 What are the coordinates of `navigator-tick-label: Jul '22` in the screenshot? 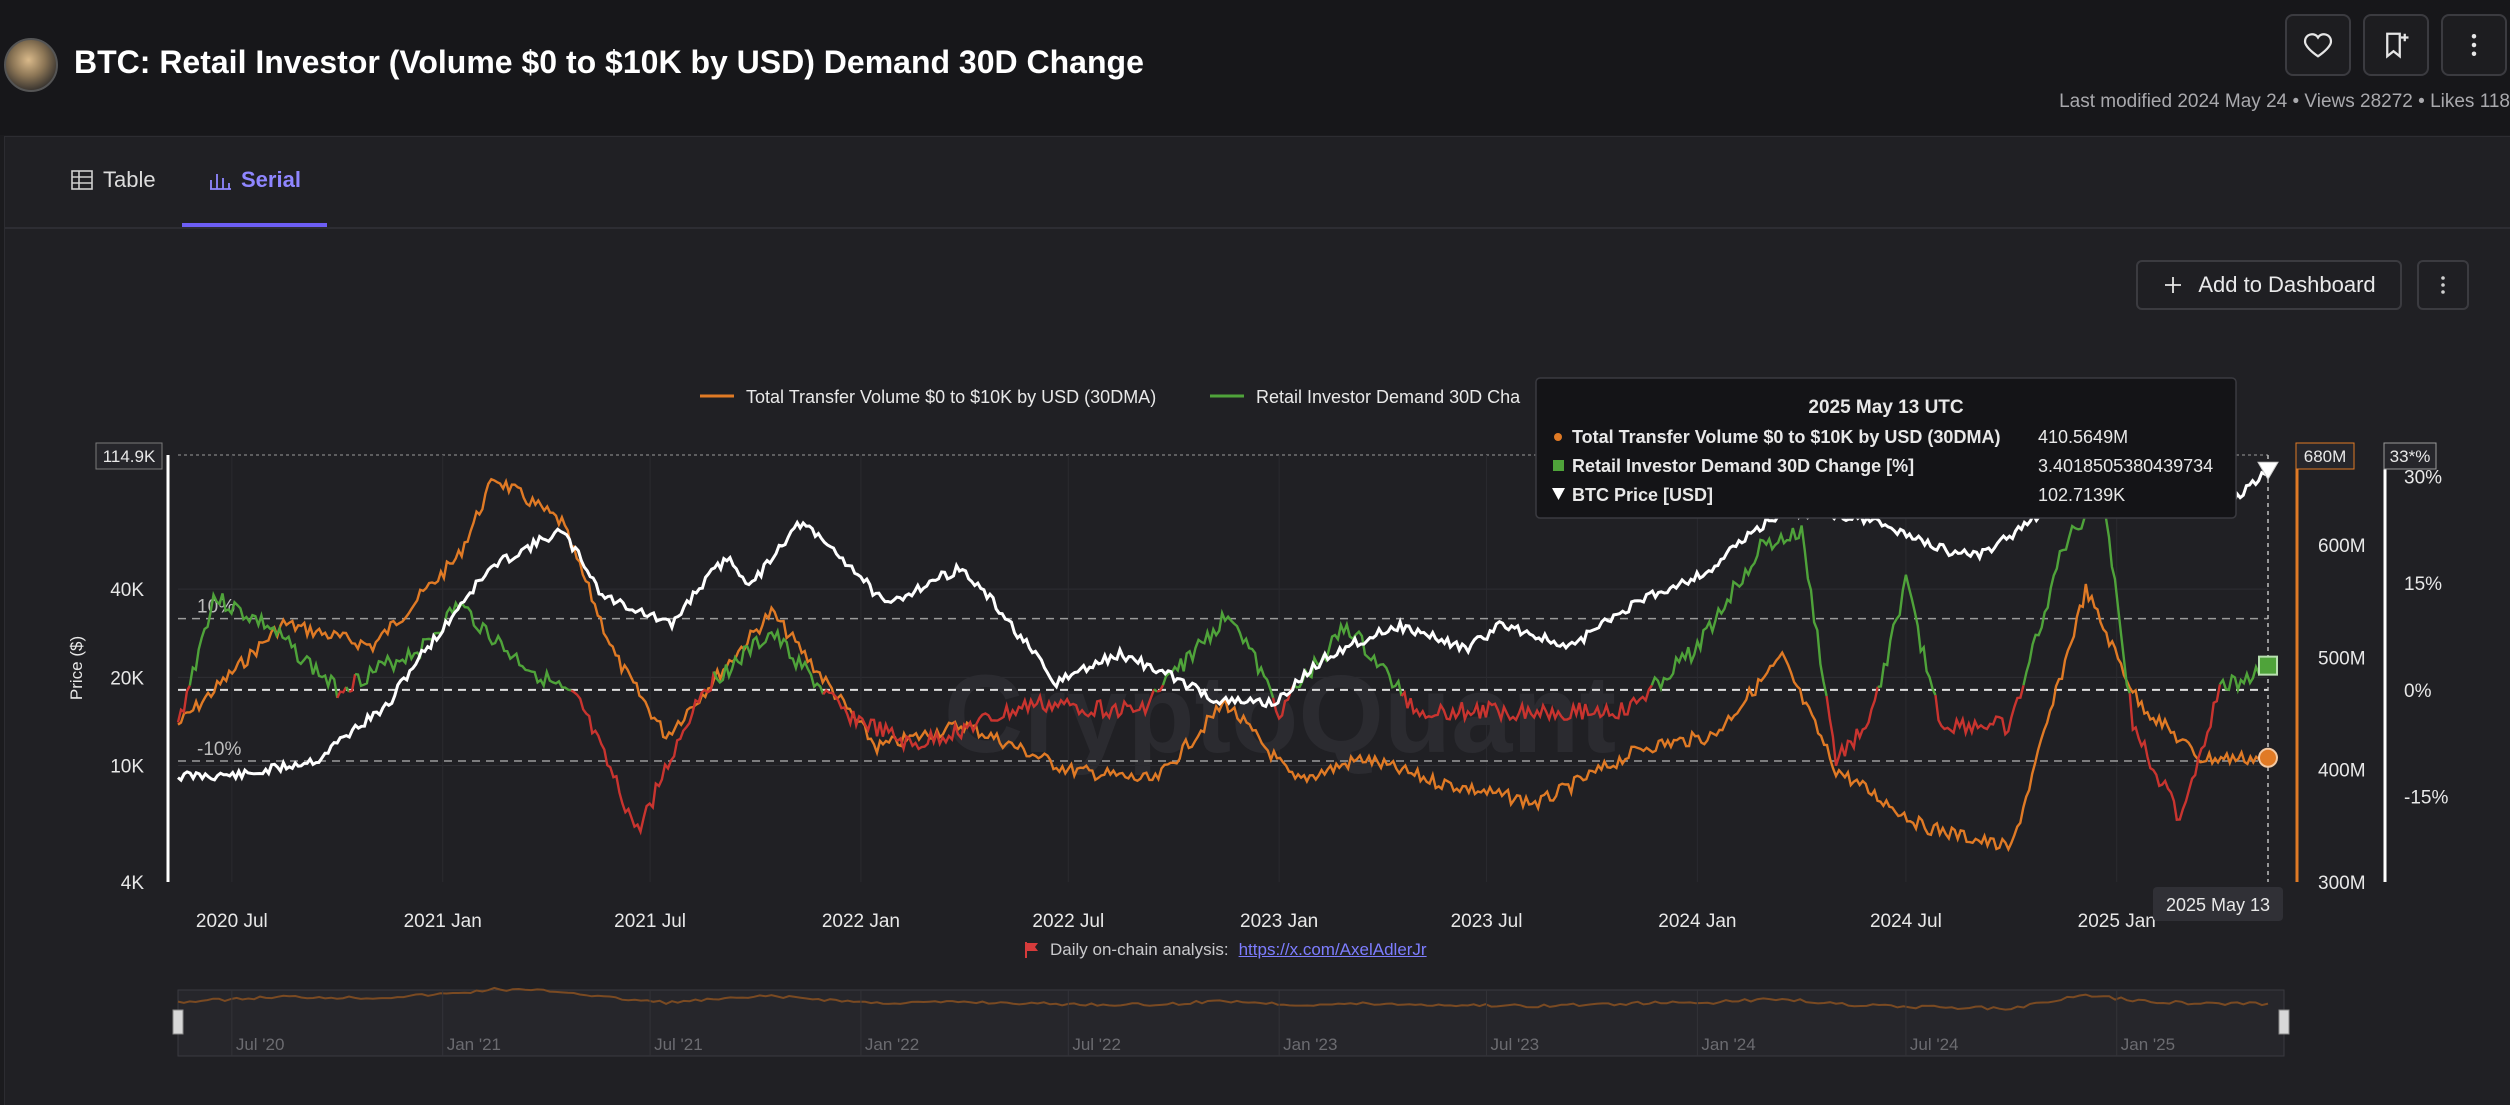 It's located at (1096, 1044).